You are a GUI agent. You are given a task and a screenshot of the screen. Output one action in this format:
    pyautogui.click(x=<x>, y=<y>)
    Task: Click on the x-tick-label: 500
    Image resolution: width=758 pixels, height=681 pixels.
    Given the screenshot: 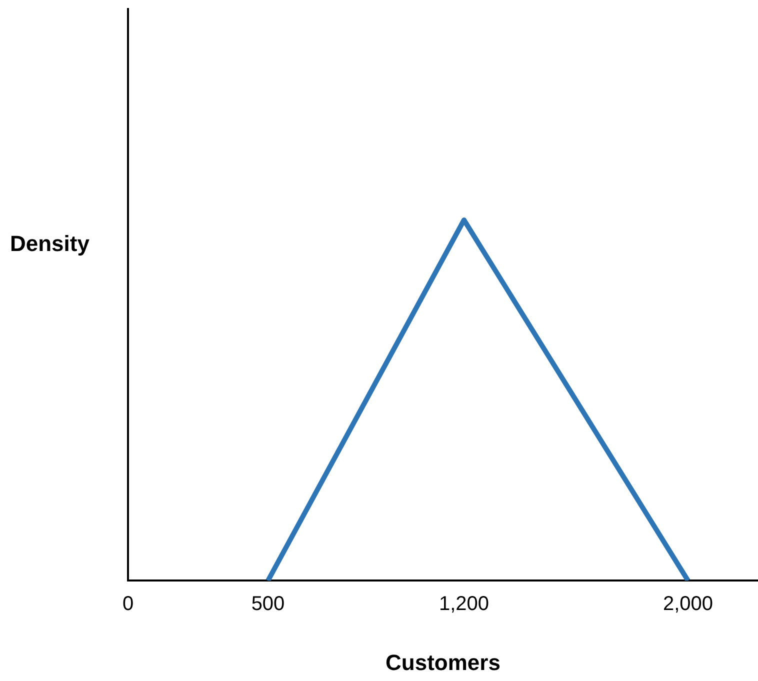 What is the action you would take?
    pyautogui.click(x=268, y=604)
    